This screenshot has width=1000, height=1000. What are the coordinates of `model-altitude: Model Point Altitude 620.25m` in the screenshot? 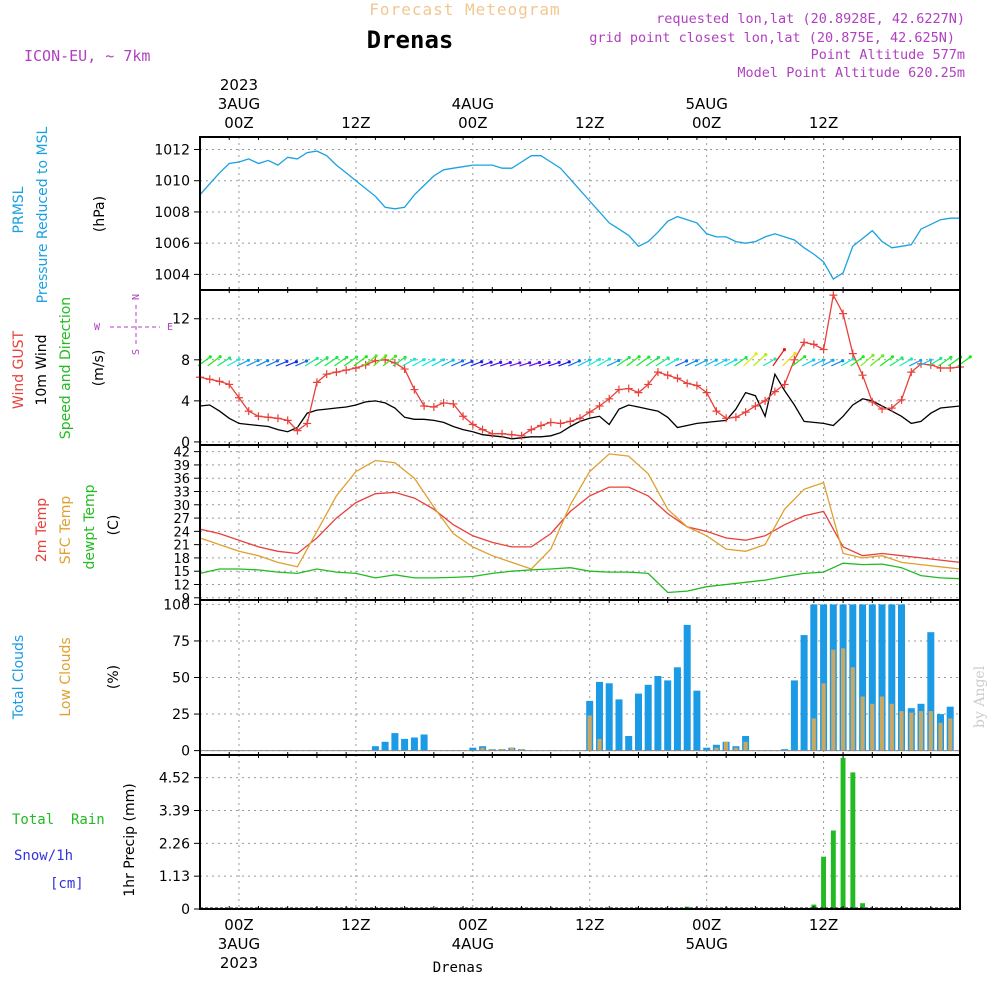 It's located at (851, 73).